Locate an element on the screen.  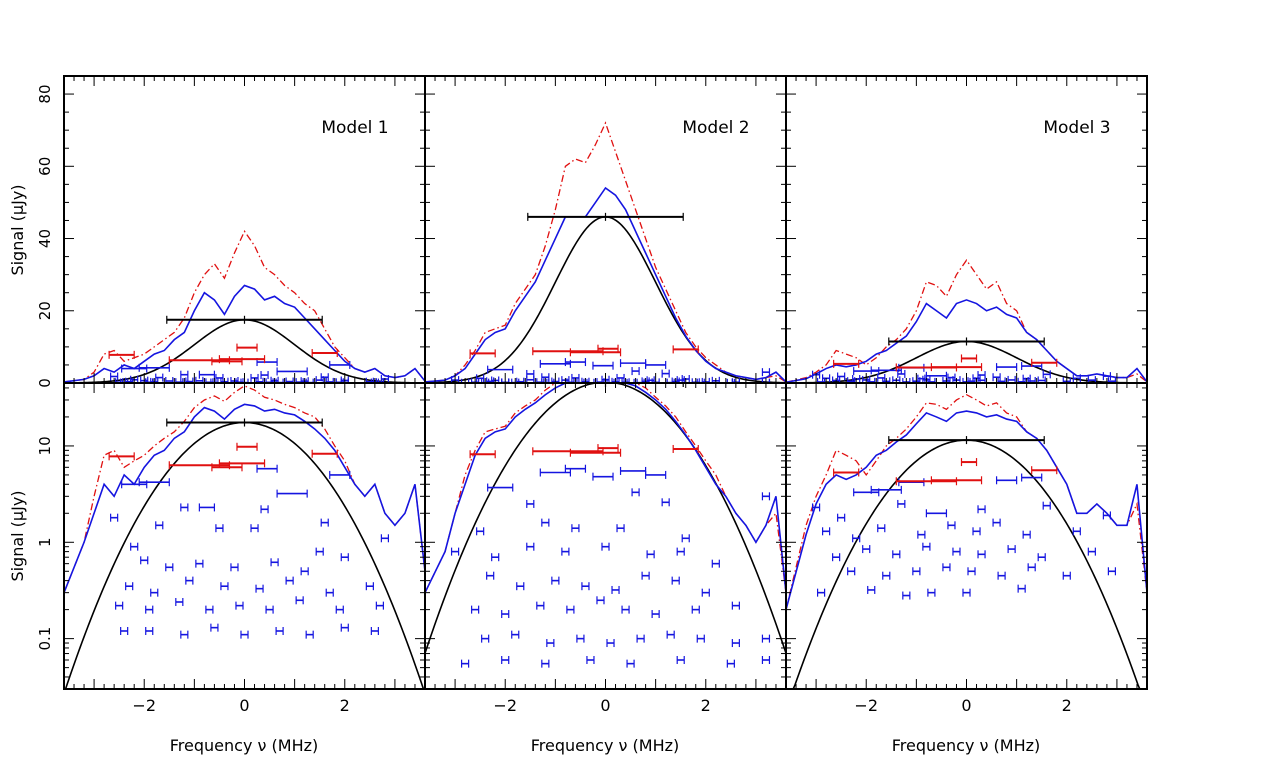
y-tick-label: 80 is located at coordinates (45, 94).